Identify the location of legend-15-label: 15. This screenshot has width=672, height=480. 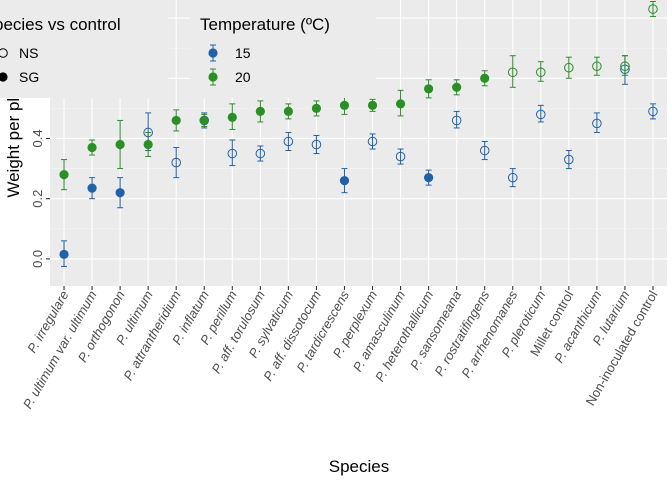
(243, 53).